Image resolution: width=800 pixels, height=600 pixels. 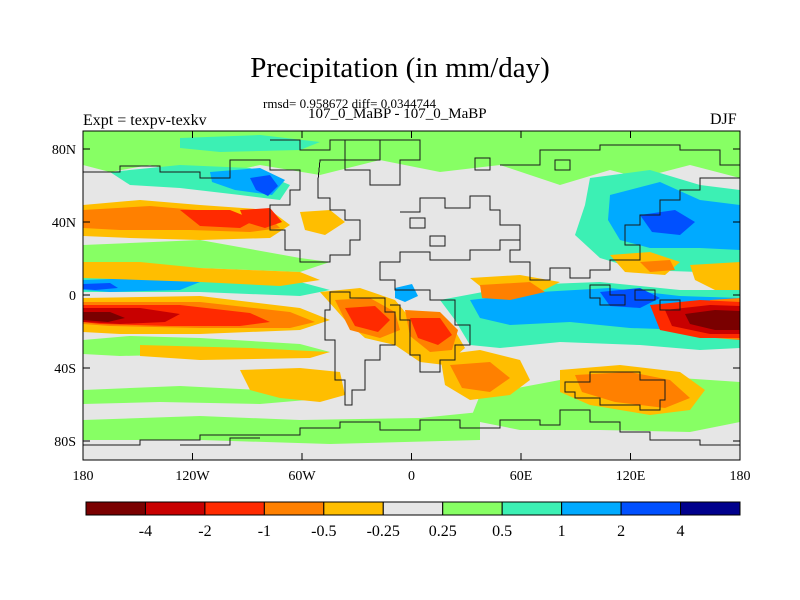 What do you see at coordinates (349, 103) in the screenshot?
I see `stats-line: rmsd= 0.958672 diff= 0.0344744` at bounding box center [349, 103].